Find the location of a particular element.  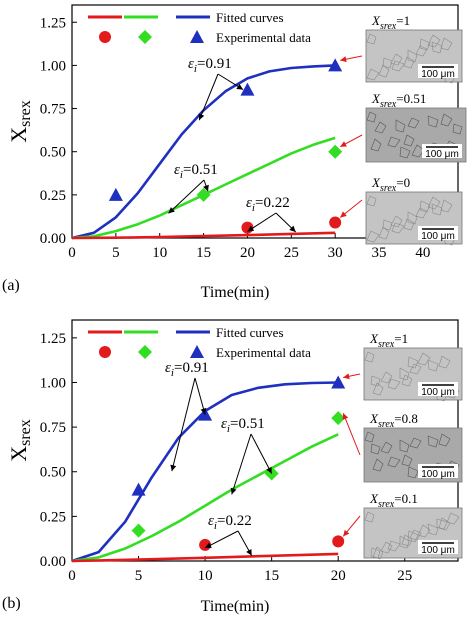

panel-label: (b) is located at coordinates (11, 603).